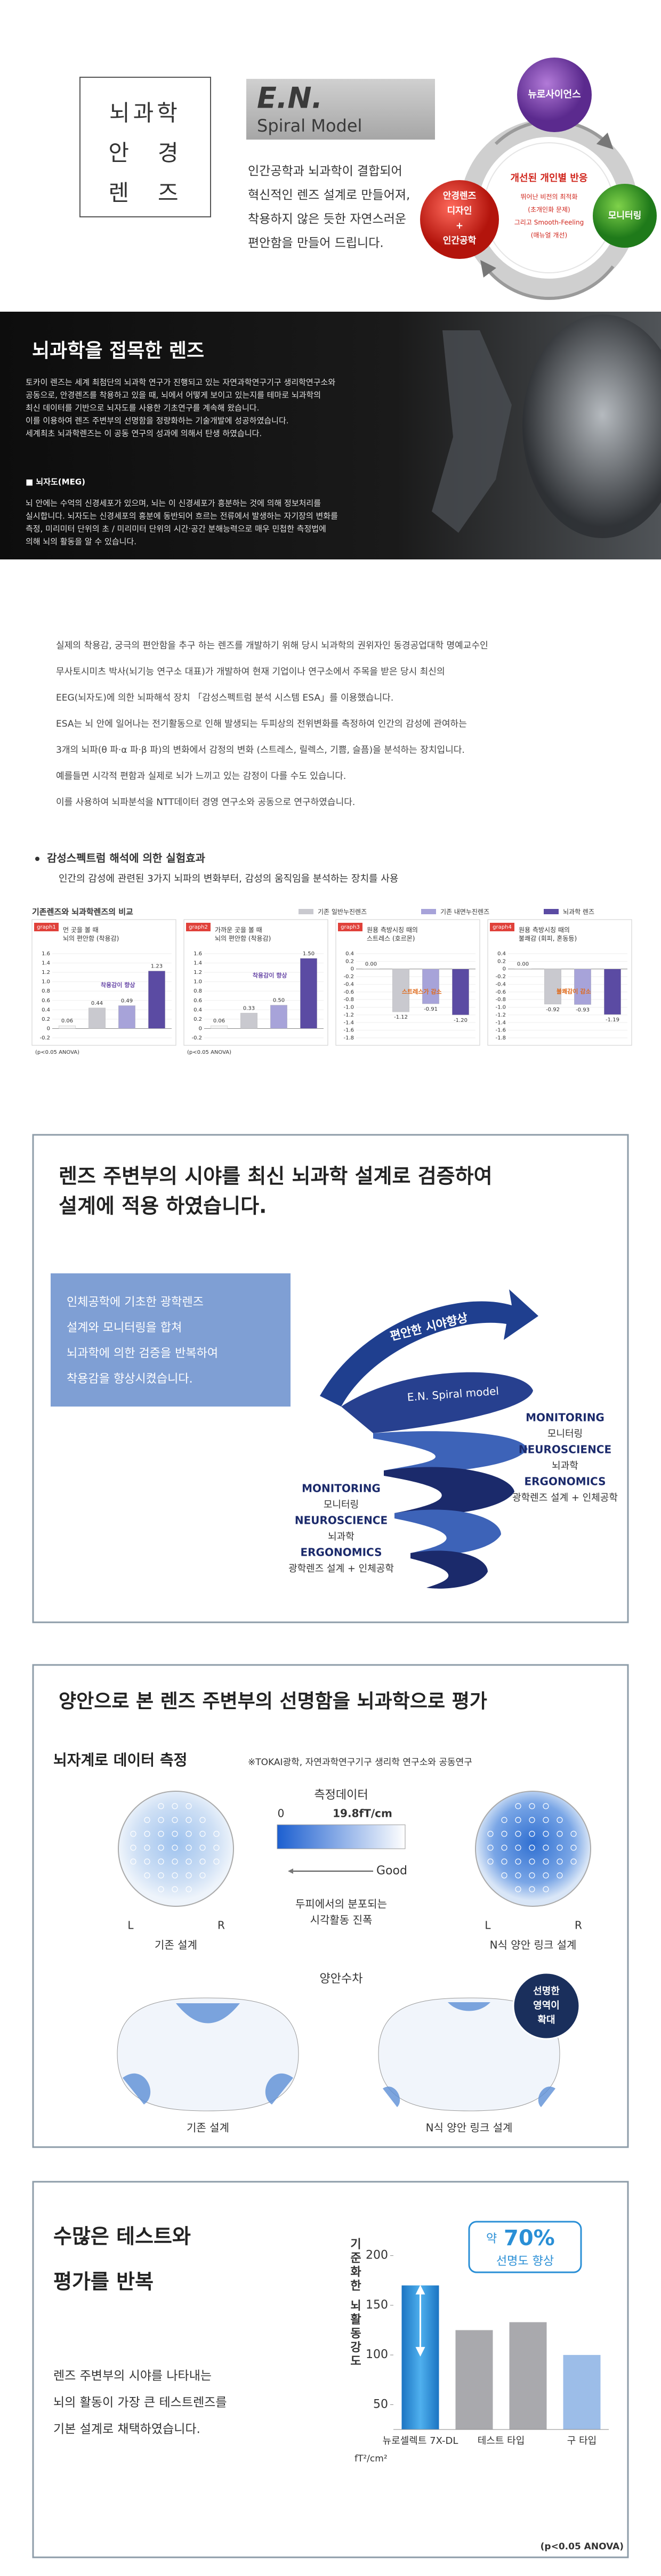  I want to click on y-tick-label: 1.4, so click(198, 964).